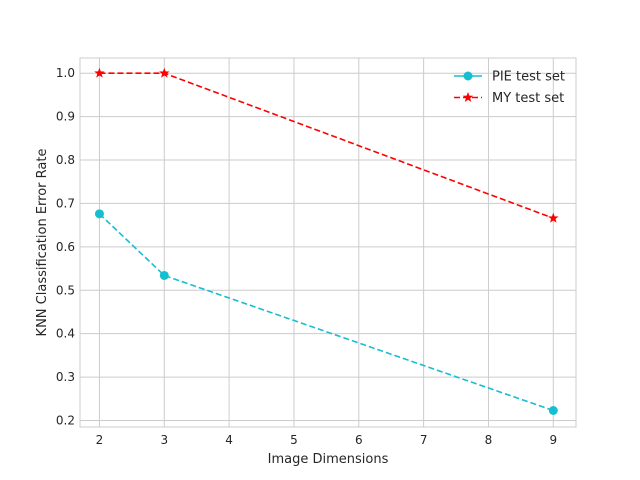 The height and width of the screenshot is (480, 640). Describe the element at coordinates (424, 440) in the screenshot. I see `x-tick-label: 7` at that location.